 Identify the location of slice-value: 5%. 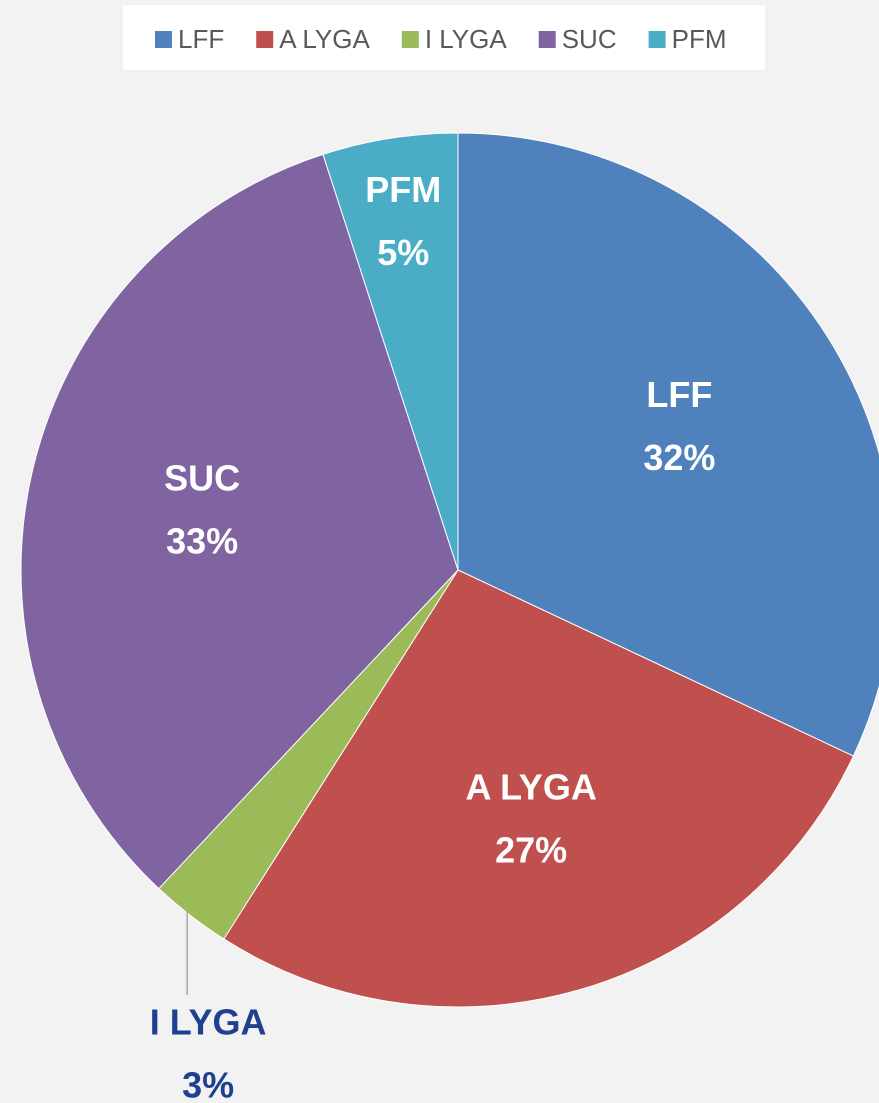
(403, 252).